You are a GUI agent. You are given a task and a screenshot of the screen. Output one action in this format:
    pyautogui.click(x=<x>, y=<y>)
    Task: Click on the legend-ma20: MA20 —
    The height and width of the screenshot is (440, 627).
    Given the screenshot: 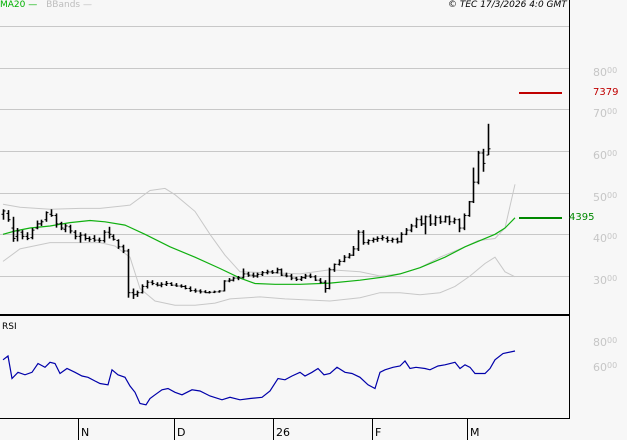 What is the action you would take?
    pyautogui.click(x=19, y=5)
    